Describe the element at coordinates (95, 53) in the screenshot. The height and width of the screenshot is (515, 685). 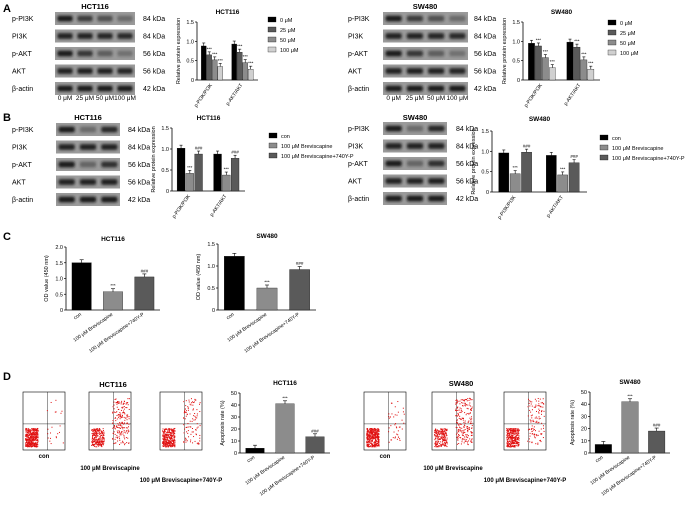
I see `blot-background` at that location.